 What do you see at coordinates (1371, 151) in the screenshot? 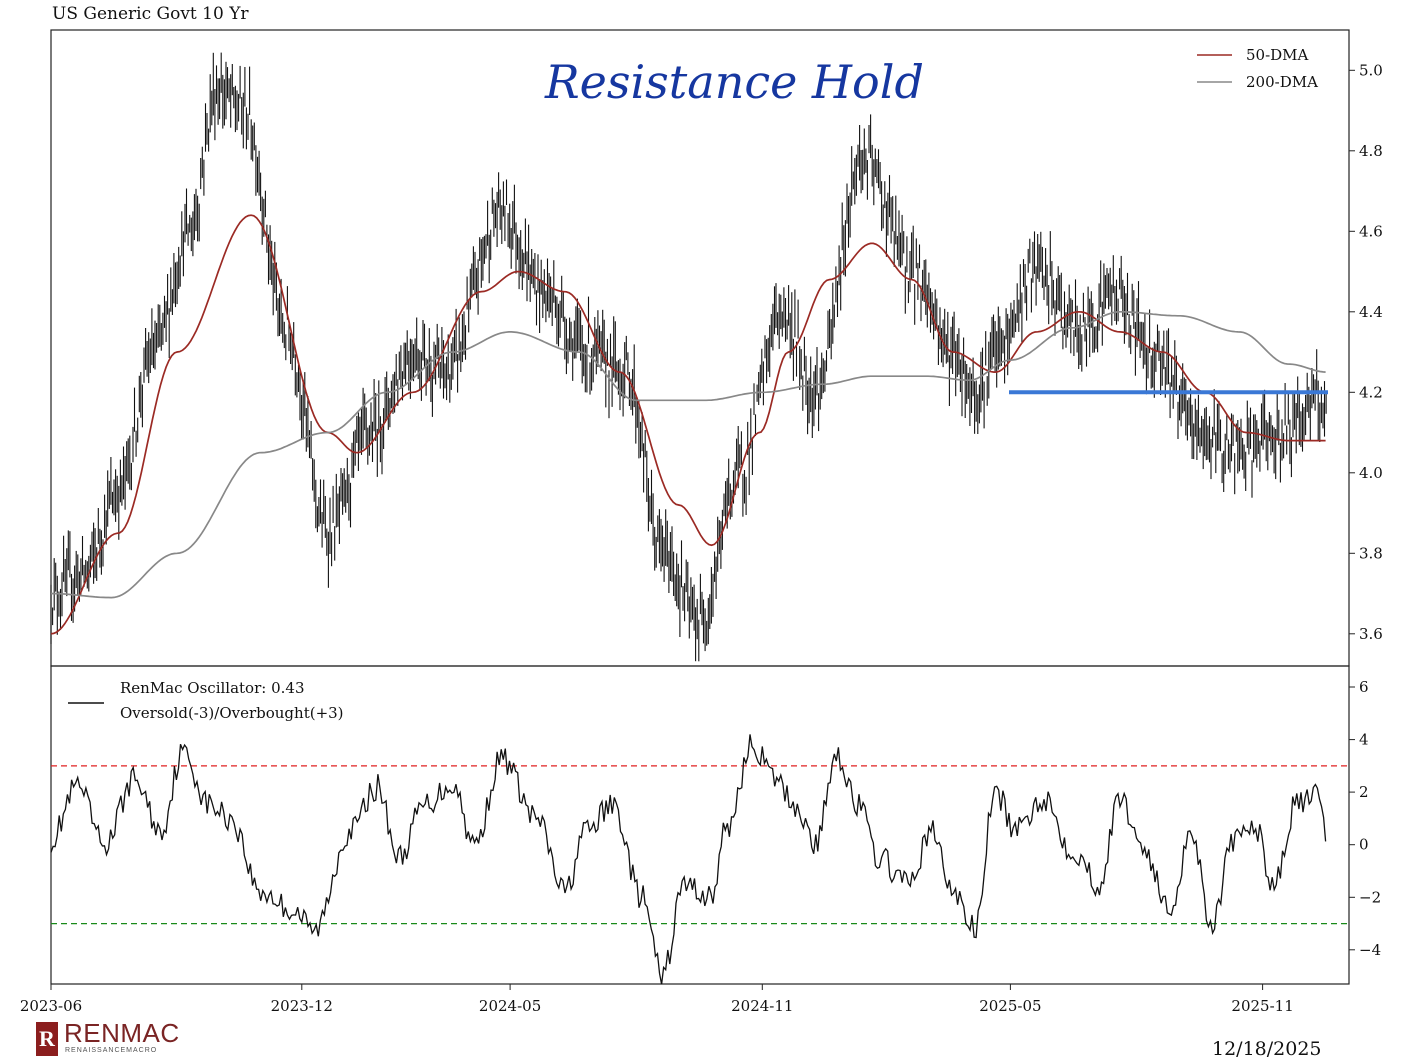
I see `upper-y-tick-label: 4.8` at bounding box center [1371, 151].